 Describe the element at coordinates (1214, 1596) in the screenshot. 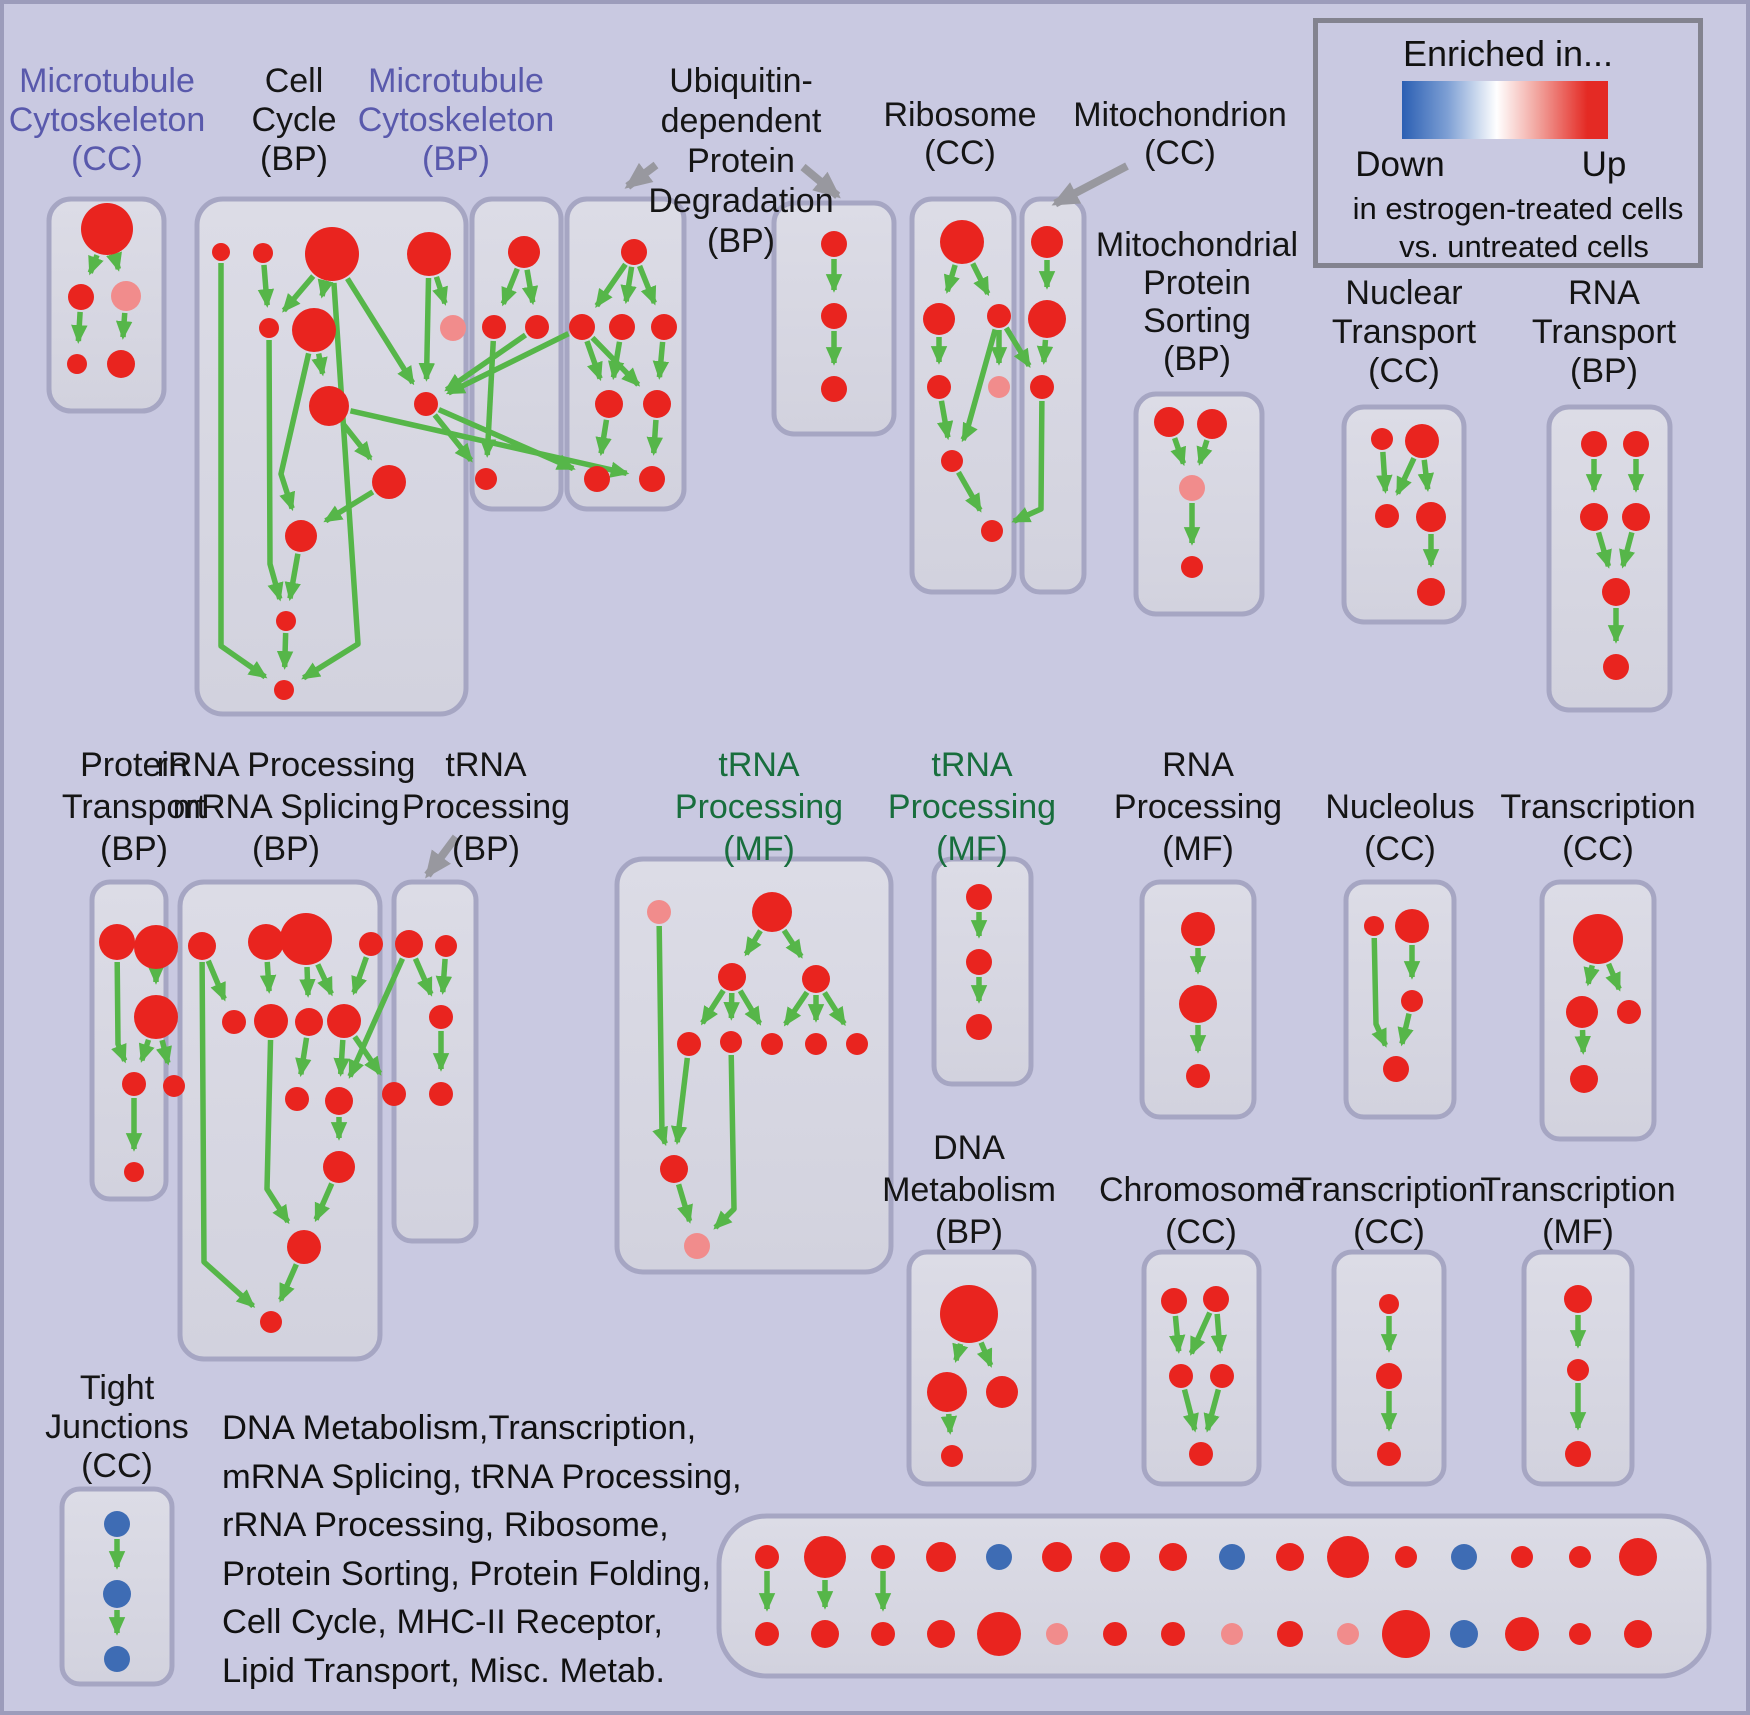

I see `cluster-box-shared-terms-box` at that location.